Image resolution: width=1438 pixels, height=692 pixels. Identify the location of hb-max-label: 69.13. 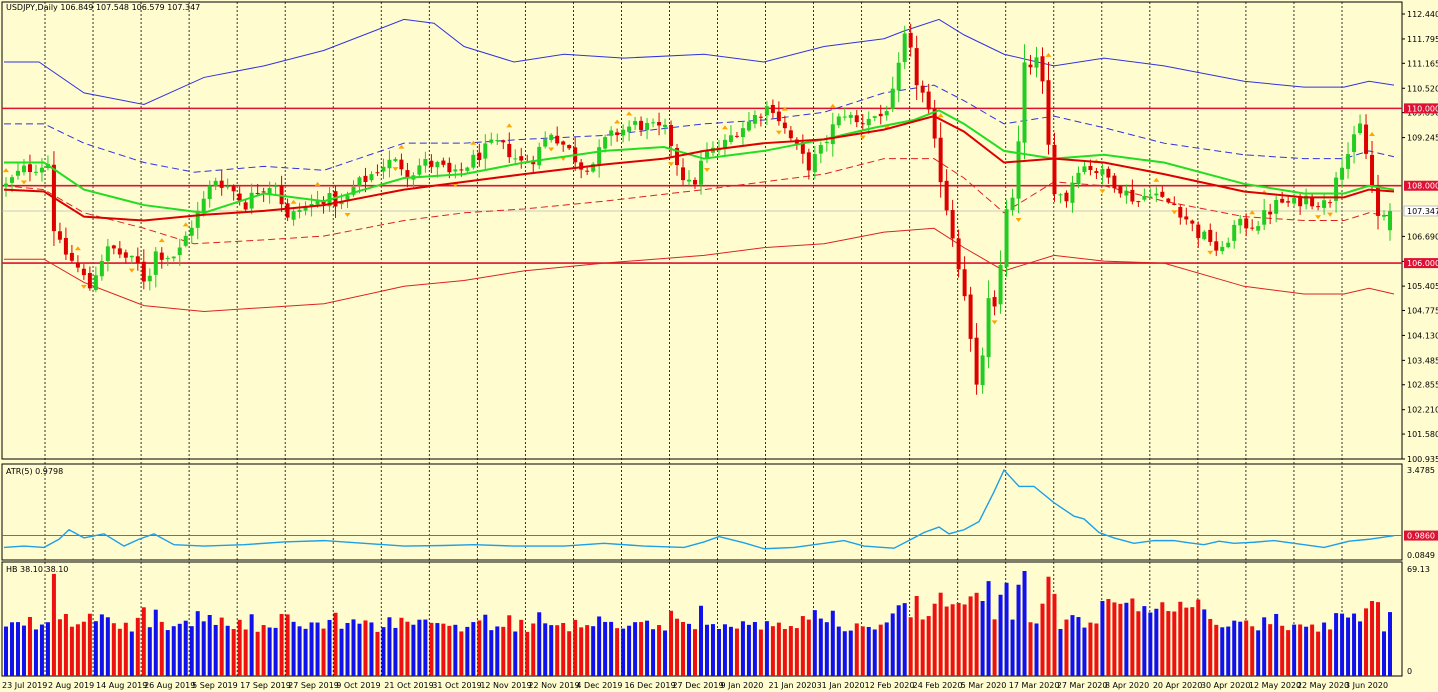
(1418, 569).